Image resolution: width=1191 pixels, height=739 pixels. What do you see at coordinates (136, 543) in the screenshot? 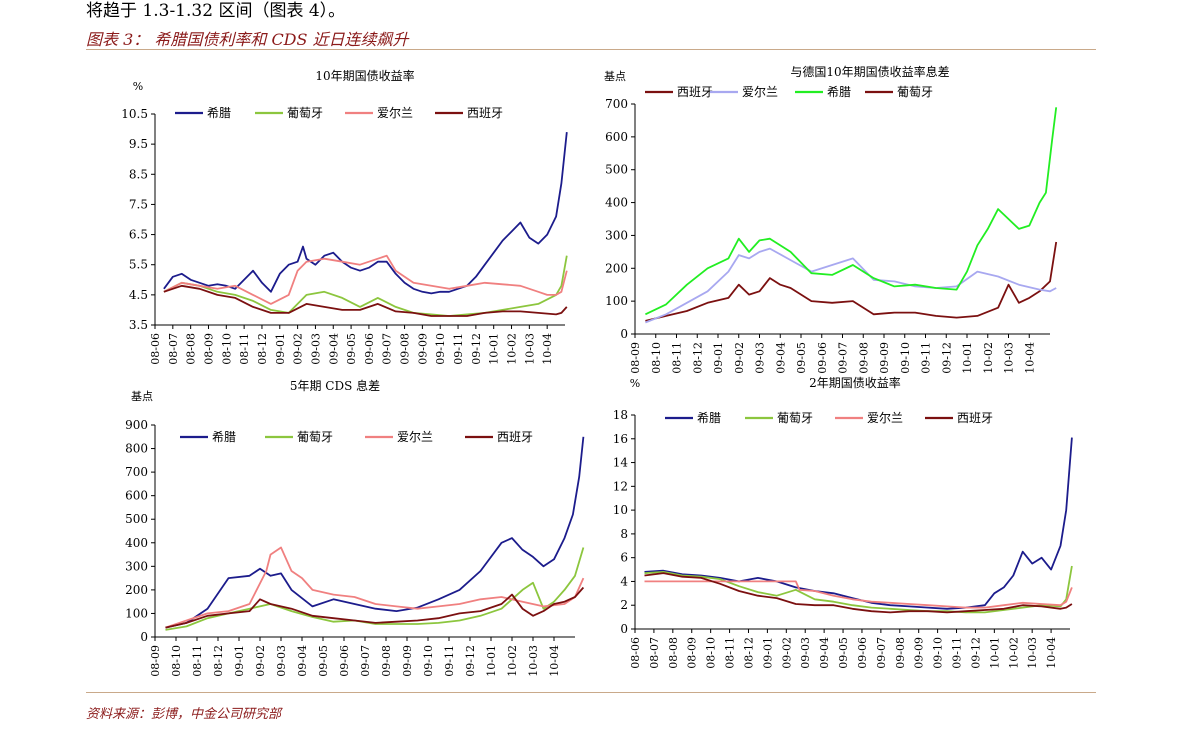
I see `y-tick-label: 400` at bounding box center [136, 543].